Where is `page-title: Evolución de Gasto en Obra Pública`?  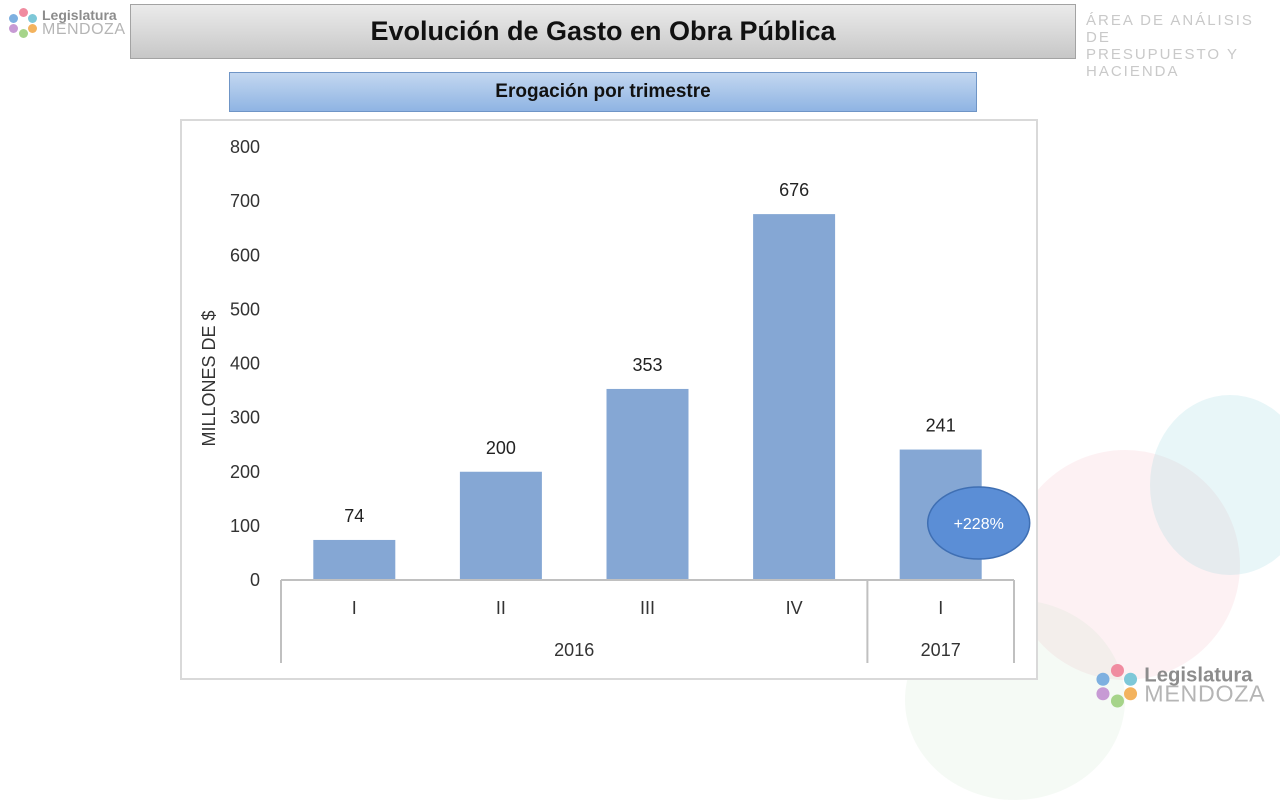
page-title: Evolución de Gasto en Obra Pública is located at coordinates (603, 31).